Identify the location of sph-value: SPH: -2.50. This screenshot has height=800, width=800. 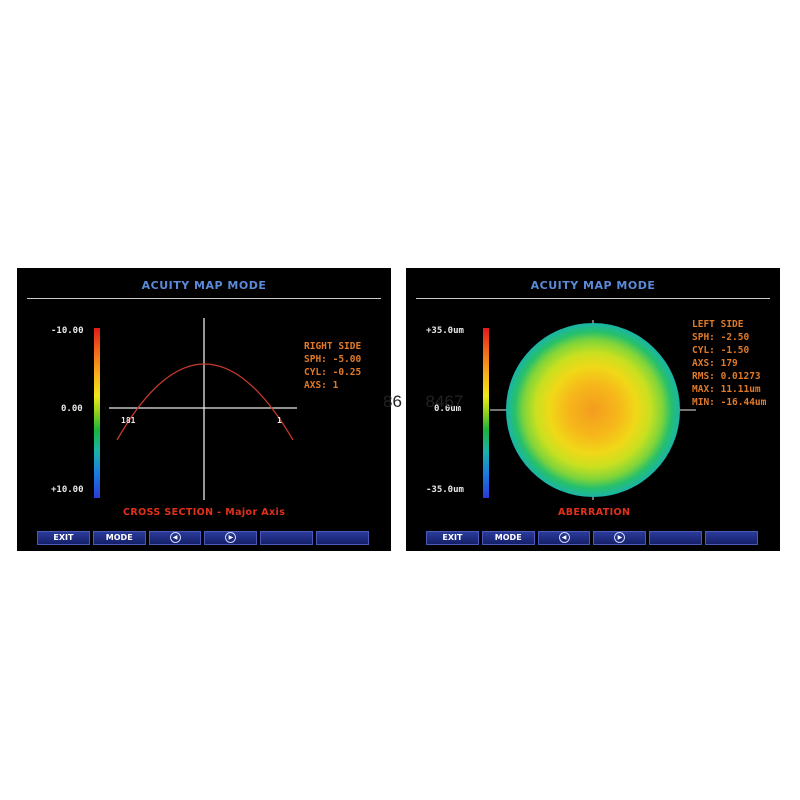
(721, 337).